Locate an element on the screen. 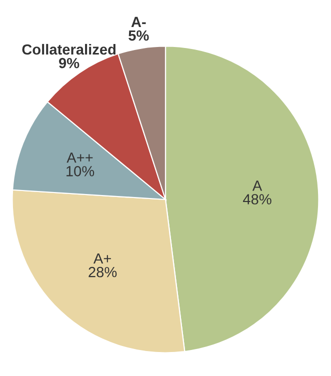  slice-label: Collateralized is located at coordinates (69, 49).